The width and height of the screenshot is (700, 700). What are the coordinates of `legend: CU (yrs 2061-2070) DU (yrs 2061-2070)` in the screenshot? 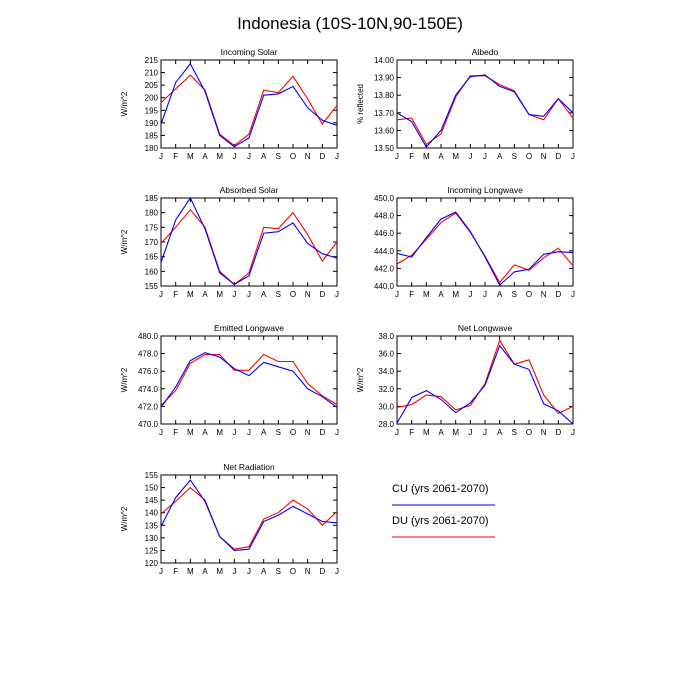 It's located at (443, 510).